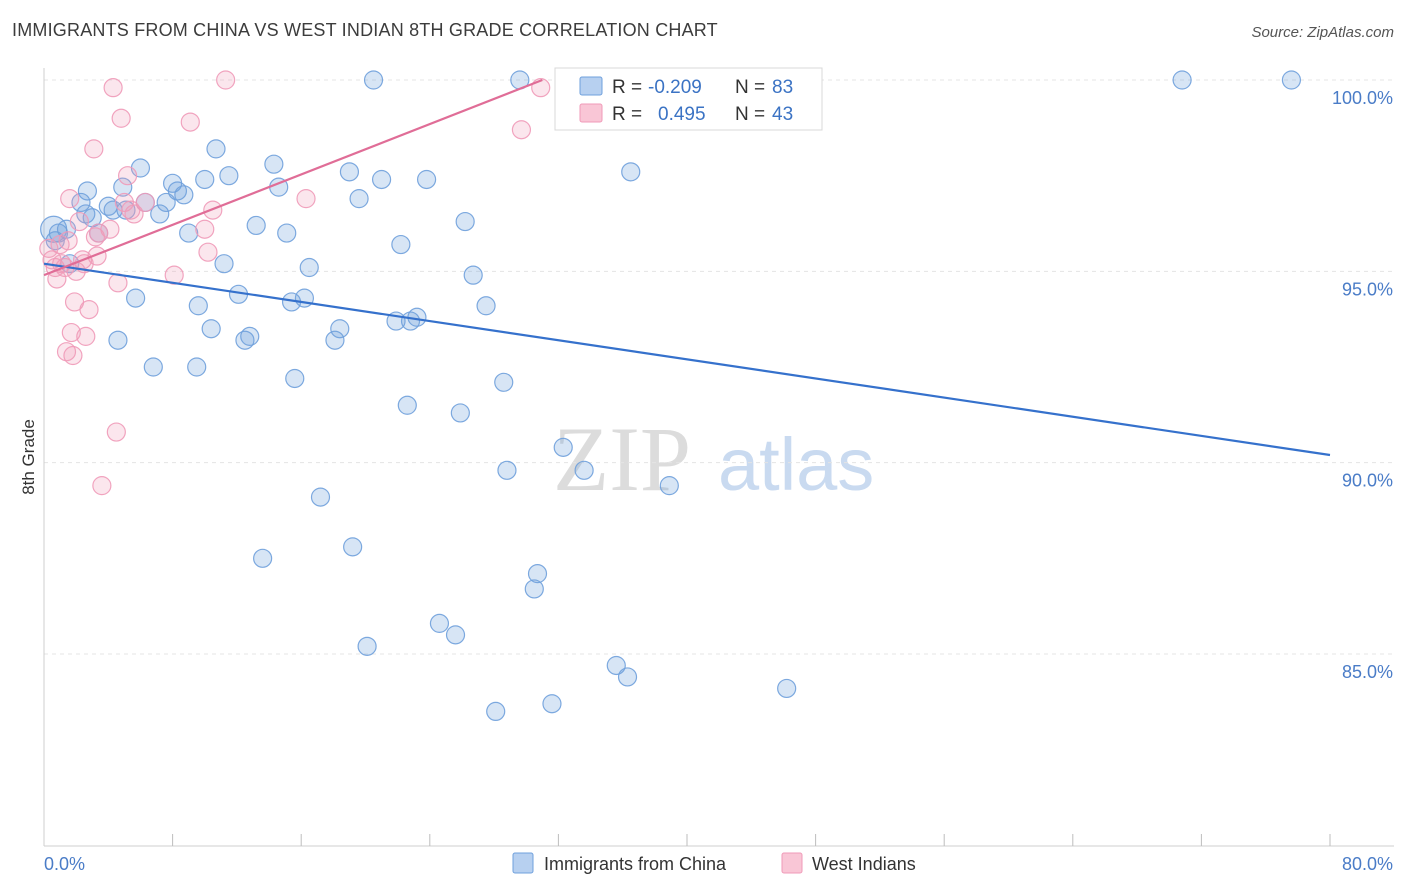 The height and width of the screenshot is (892, 1406). I want to click on legend-n-value-westindian: 43, so click(782, 114).